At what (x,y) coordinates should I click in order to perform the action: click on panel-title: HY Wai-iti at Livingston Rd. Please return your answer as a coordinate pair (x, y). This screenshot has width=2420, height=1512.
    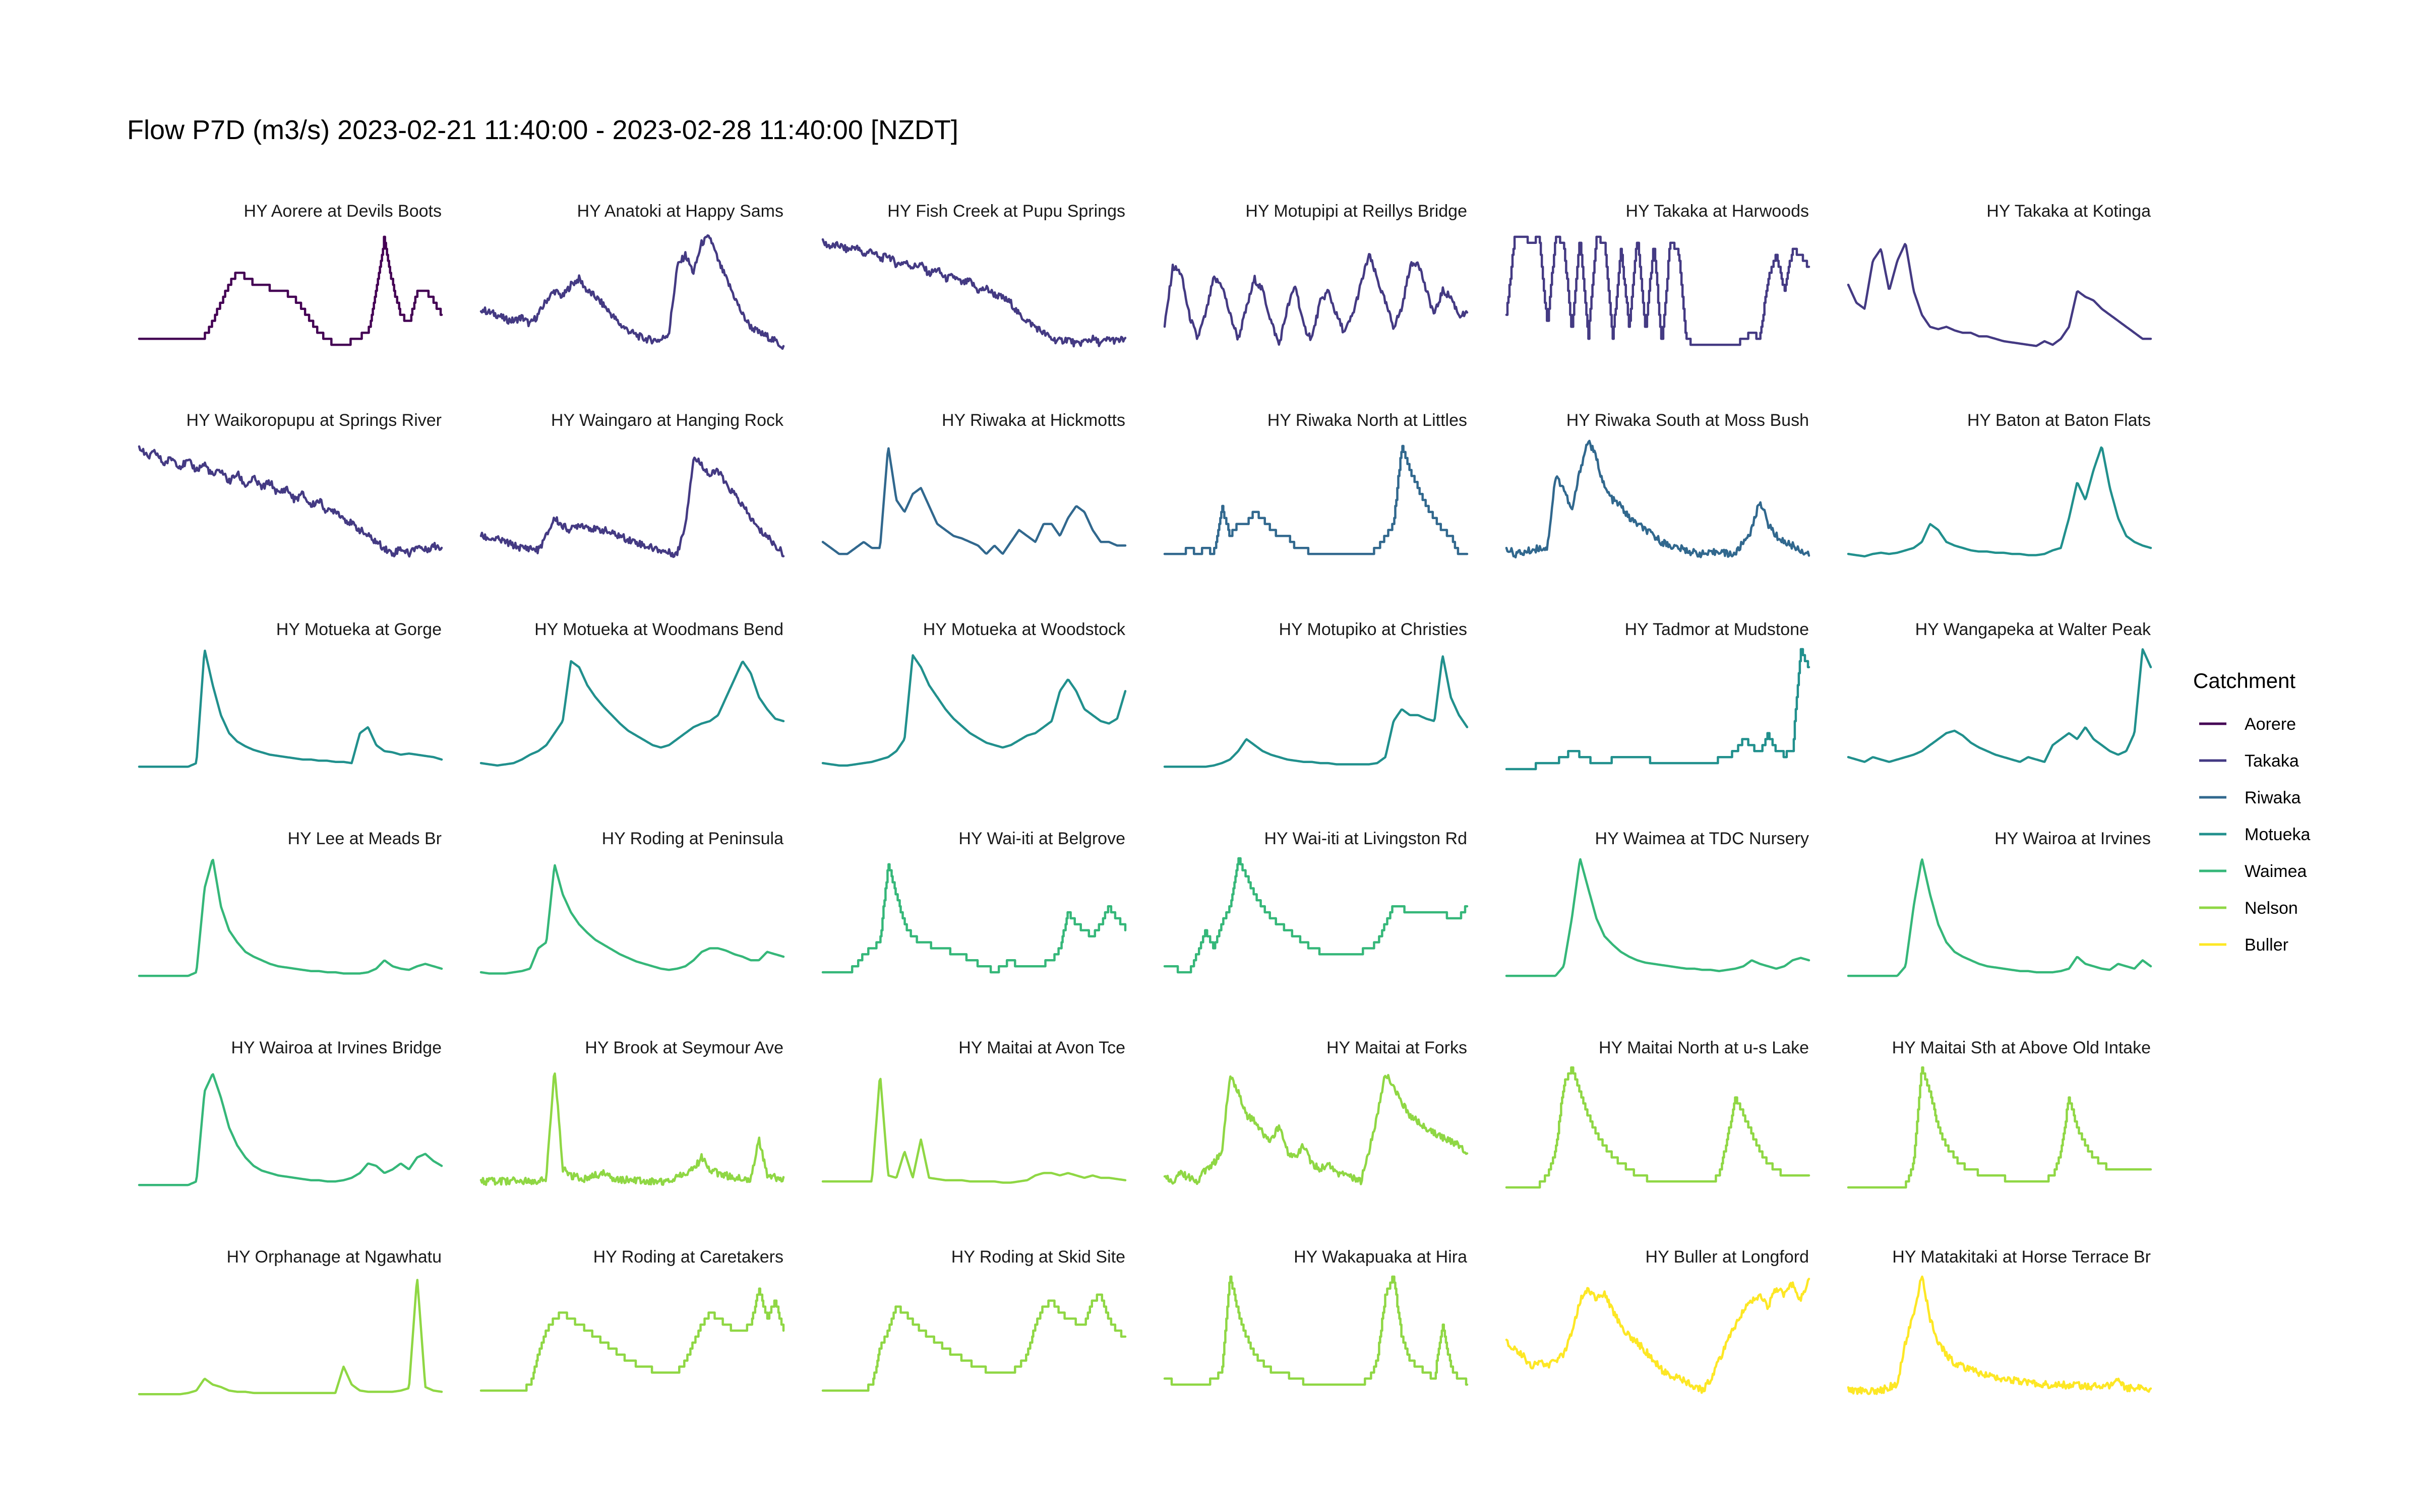
    Looking at the image, I should click on (1366, 838).